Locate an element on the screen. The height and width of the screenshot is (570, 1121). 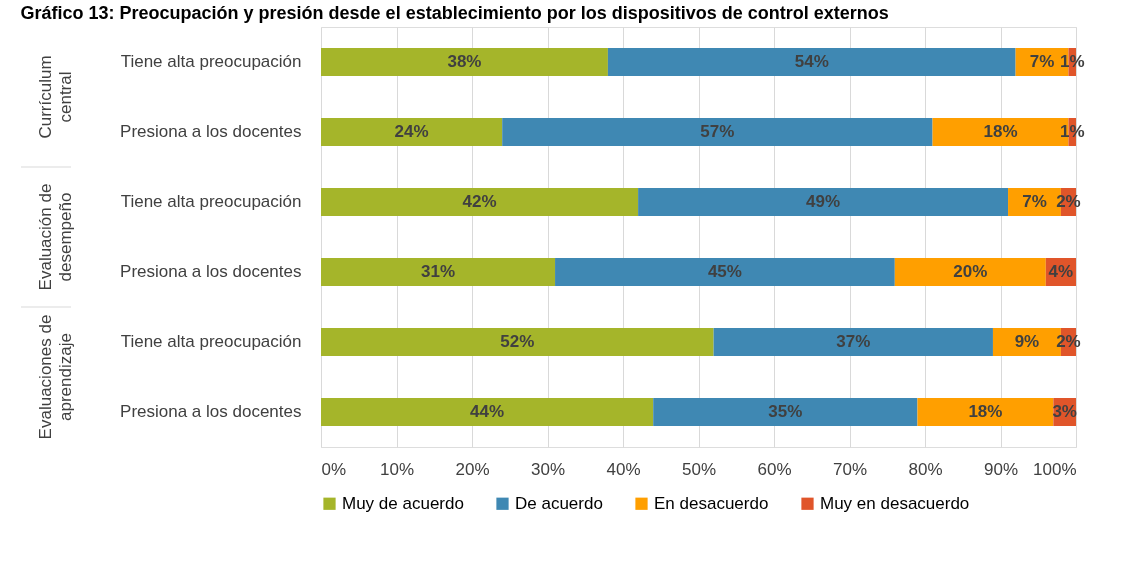
text: Currículum central is located at coordinates (55, 97).